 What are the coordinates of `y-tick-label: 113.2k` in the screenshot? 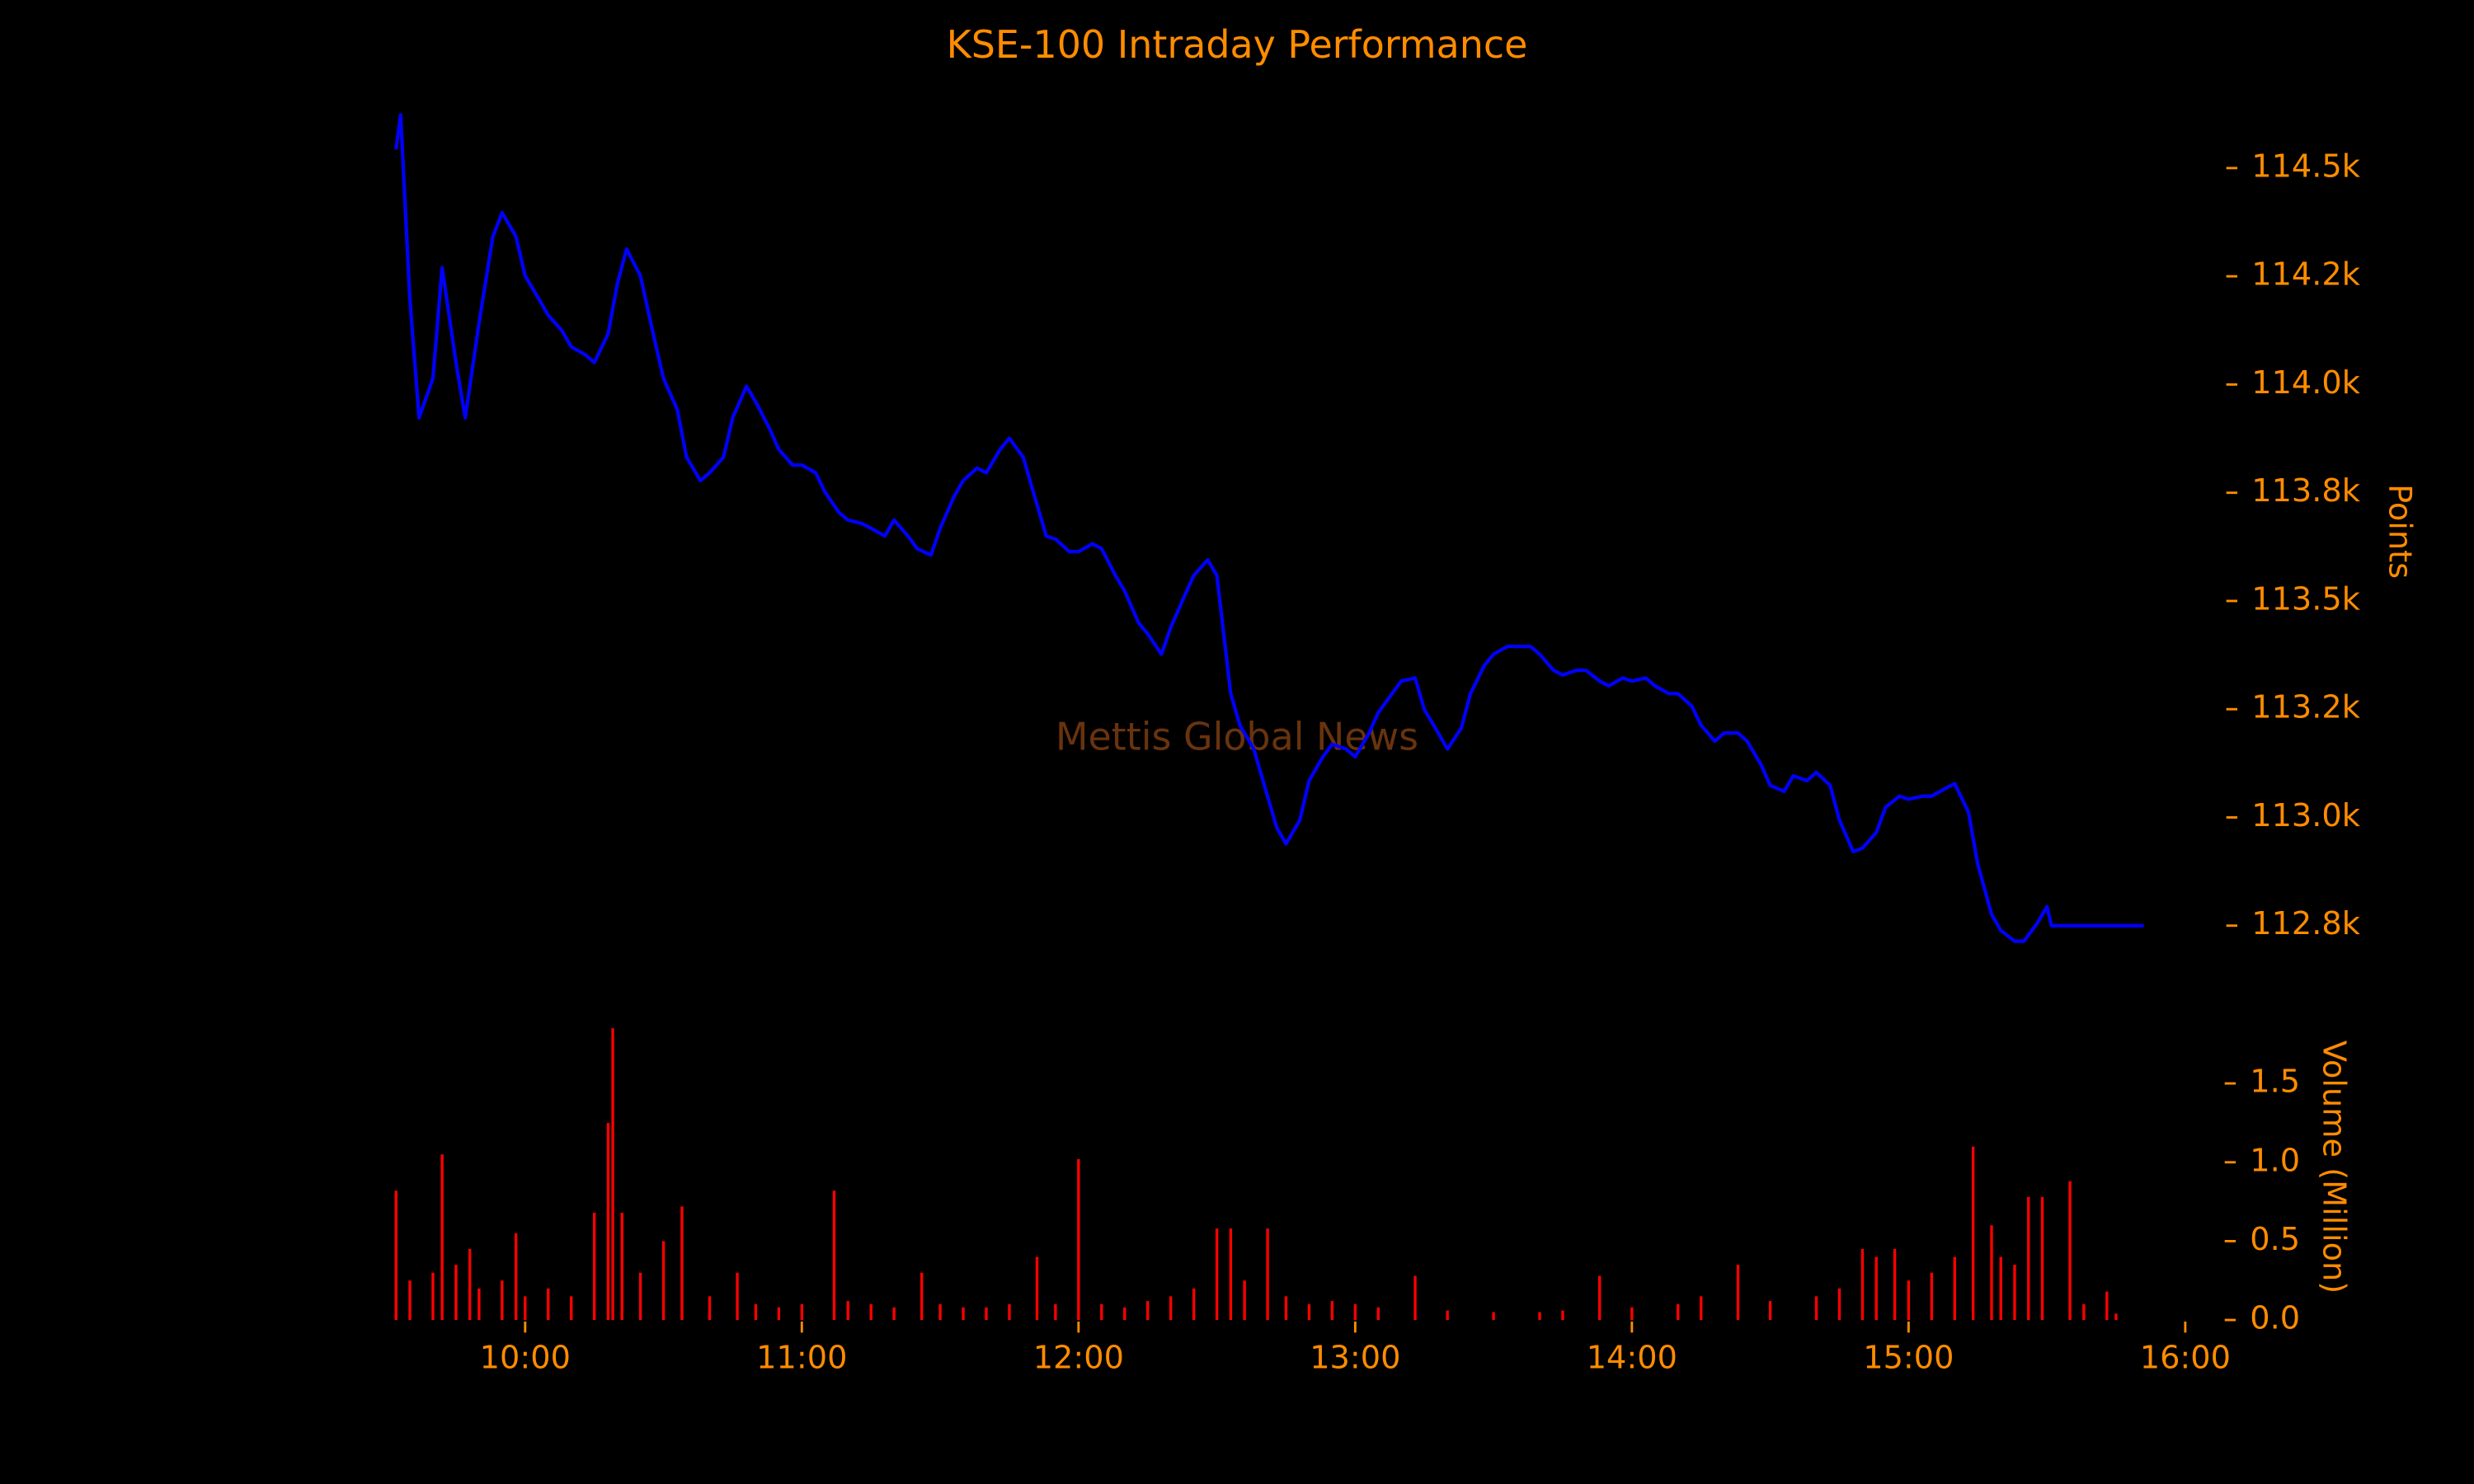 It's located at (2306, 707).